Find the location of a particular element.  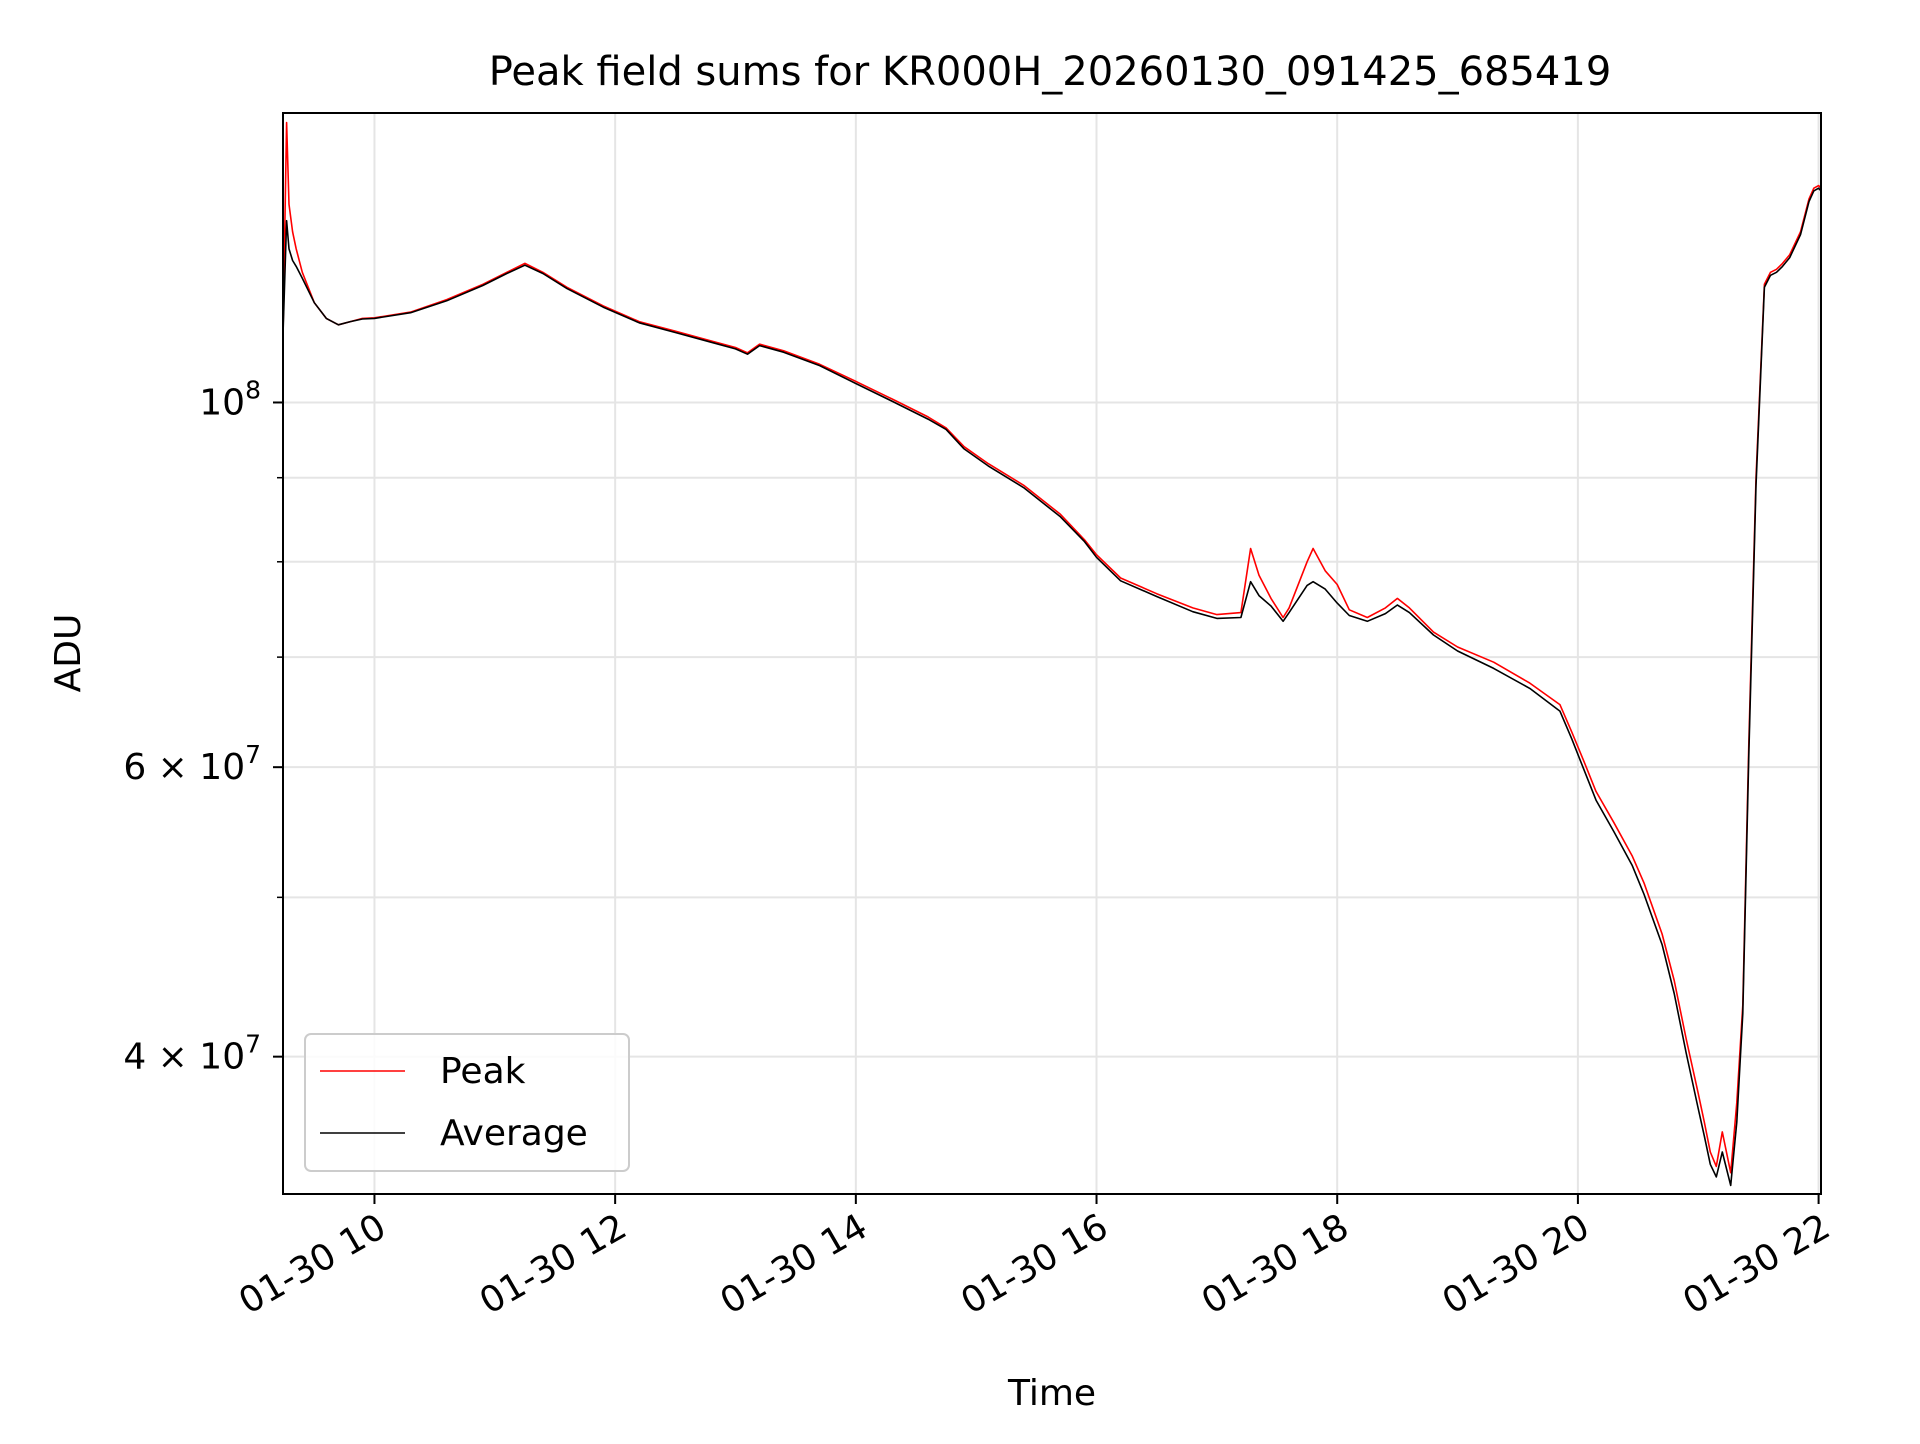

legend-label-peak: Peak is located at coordinates (483, 1071).